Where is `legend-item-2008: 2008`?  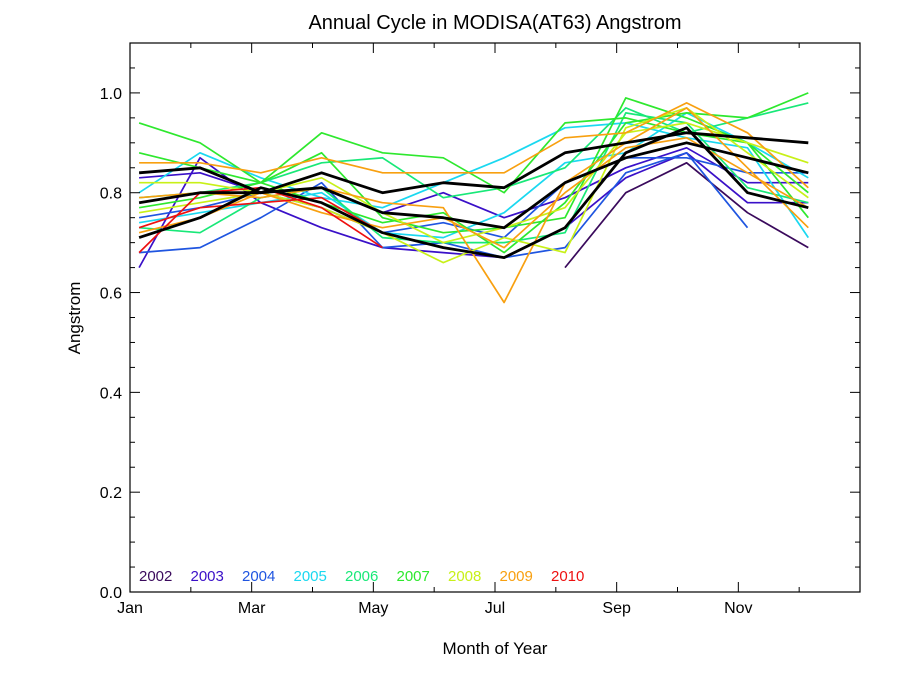
legend-item-2008: 2008 is located at coordinates (464, 576).